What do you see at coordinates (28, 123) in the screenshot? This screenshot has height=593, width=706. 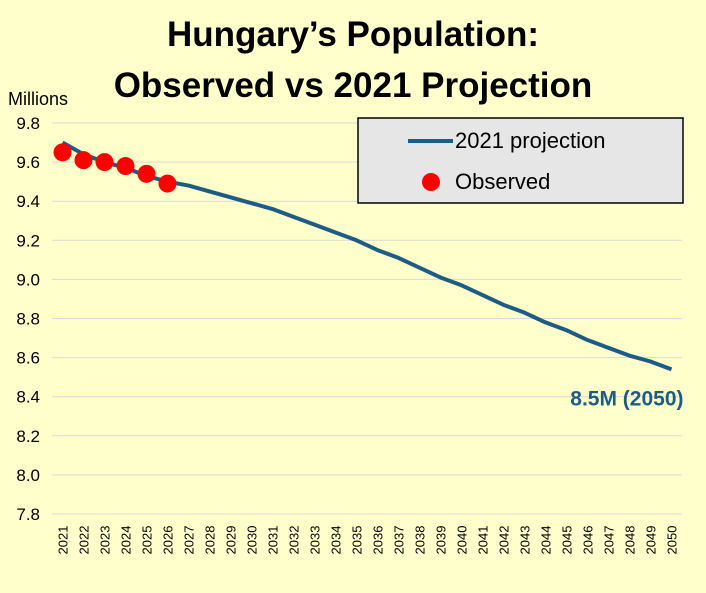 I see `y-tick-label: 9.8` at bounding box center [28, 123].